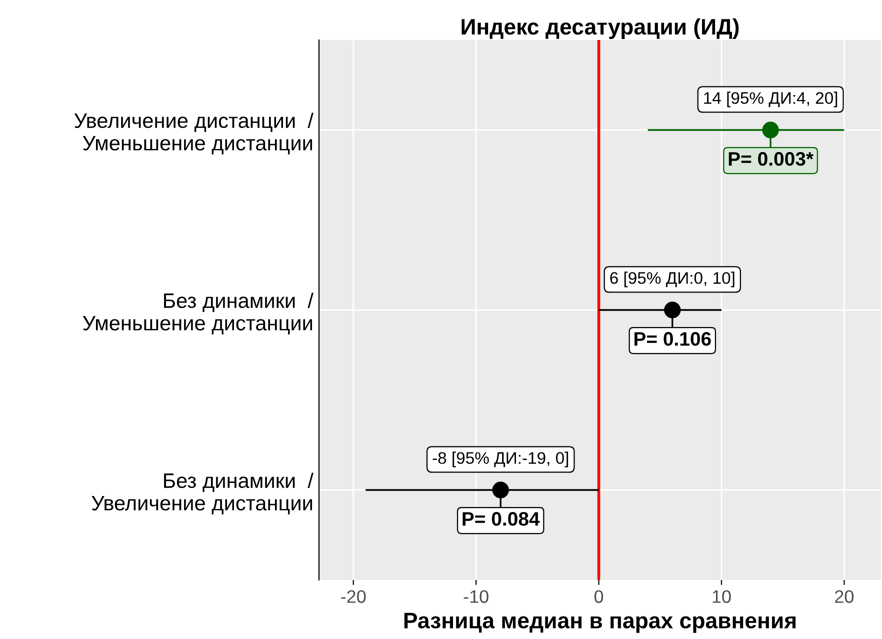  I want to click on annotation: -8 [95% ДИ:-19, 0], so click(500, 460).